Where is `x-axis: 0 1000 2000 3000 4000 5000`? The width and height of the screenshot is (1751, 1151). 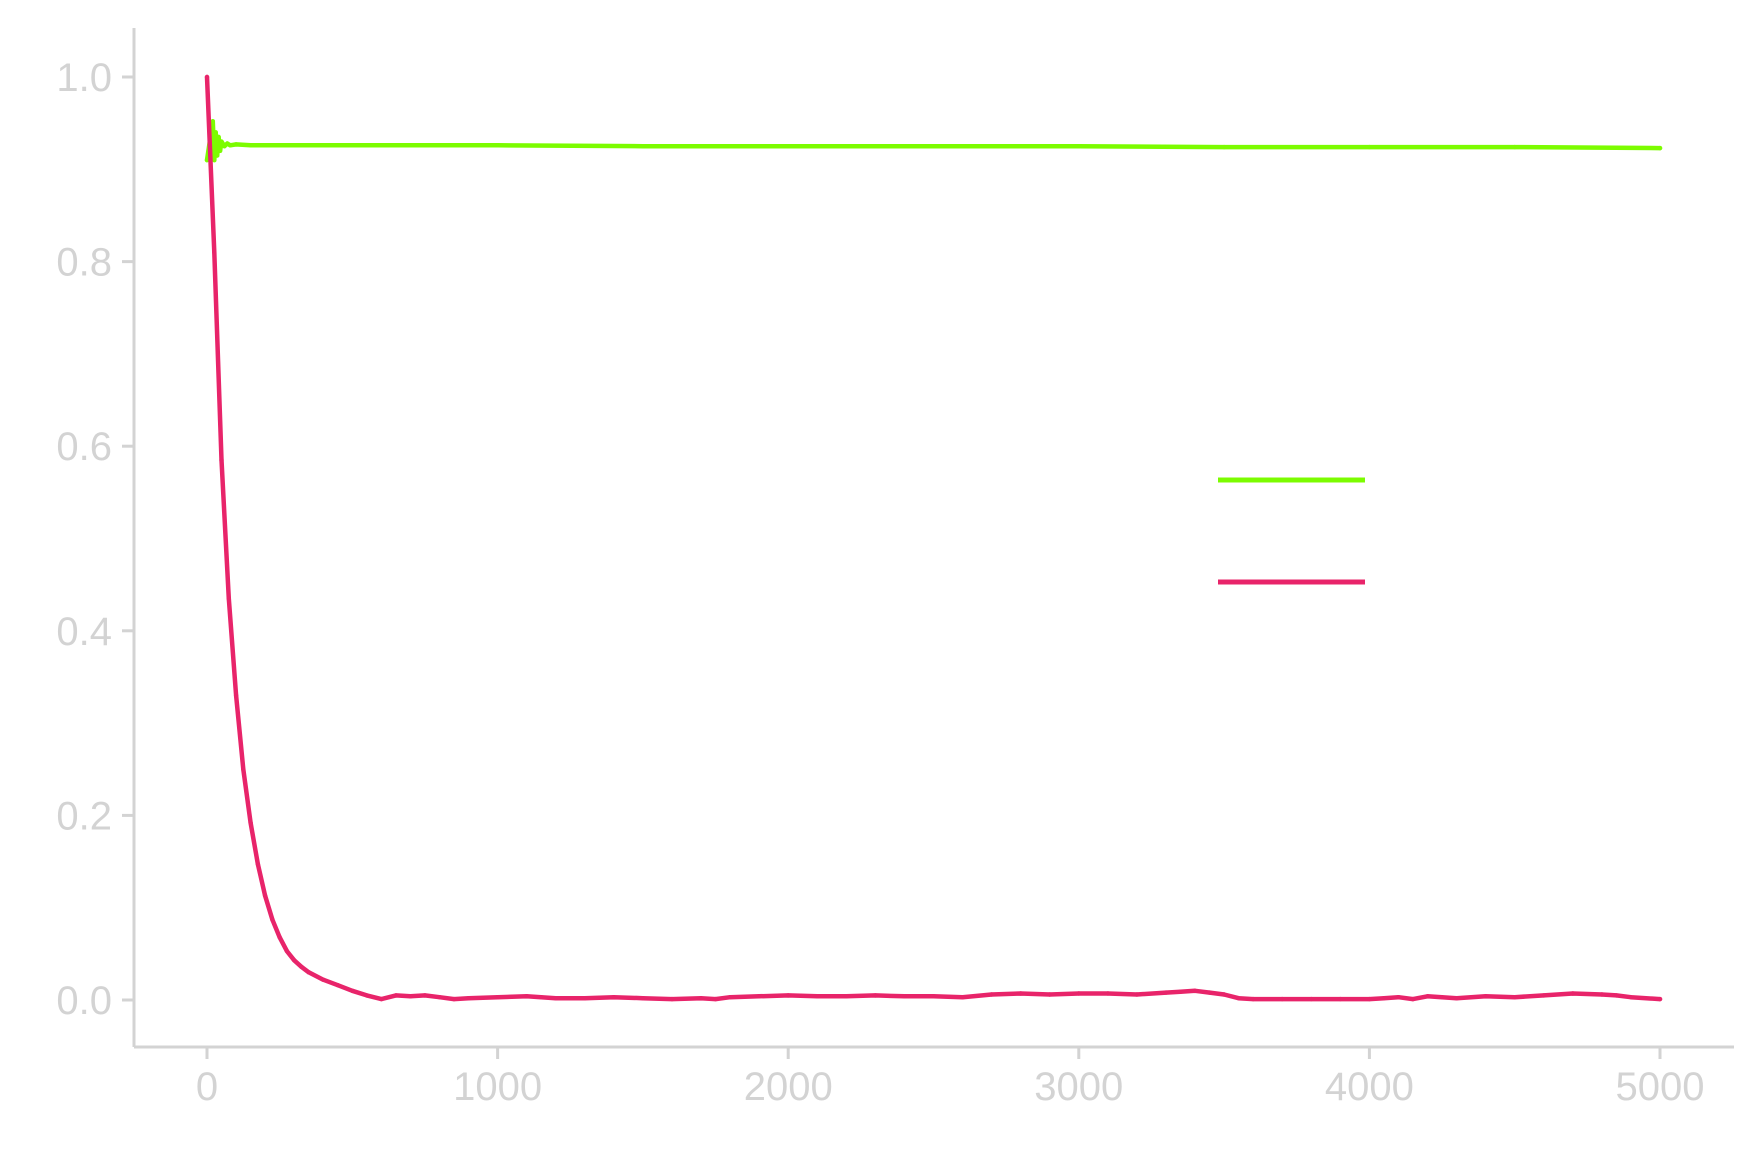 x-axis: 0 1000 2000 3000 4000 5000 is located at coordinates (934, 1077).